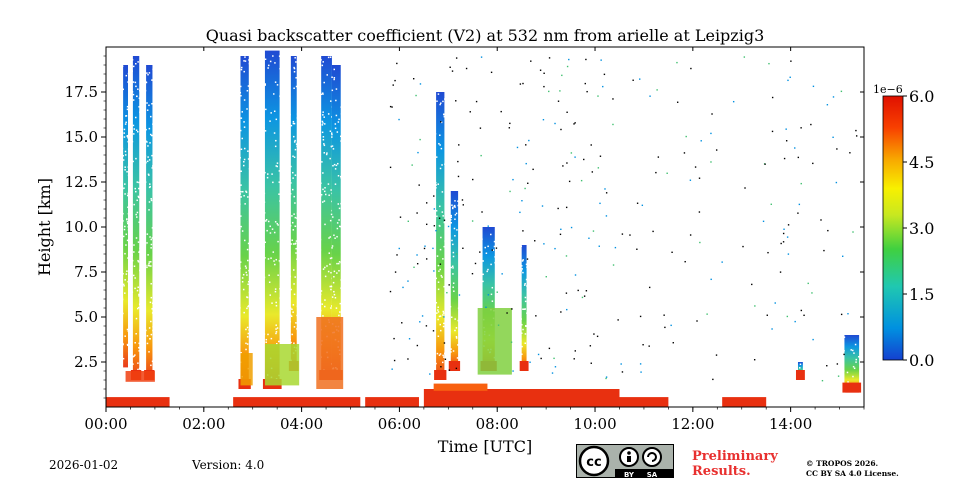  What do you see at coordinates (921, 360) in the screenshot?
I see `colorbar-tick-label: 0.0` at bounding box center [921, 360].